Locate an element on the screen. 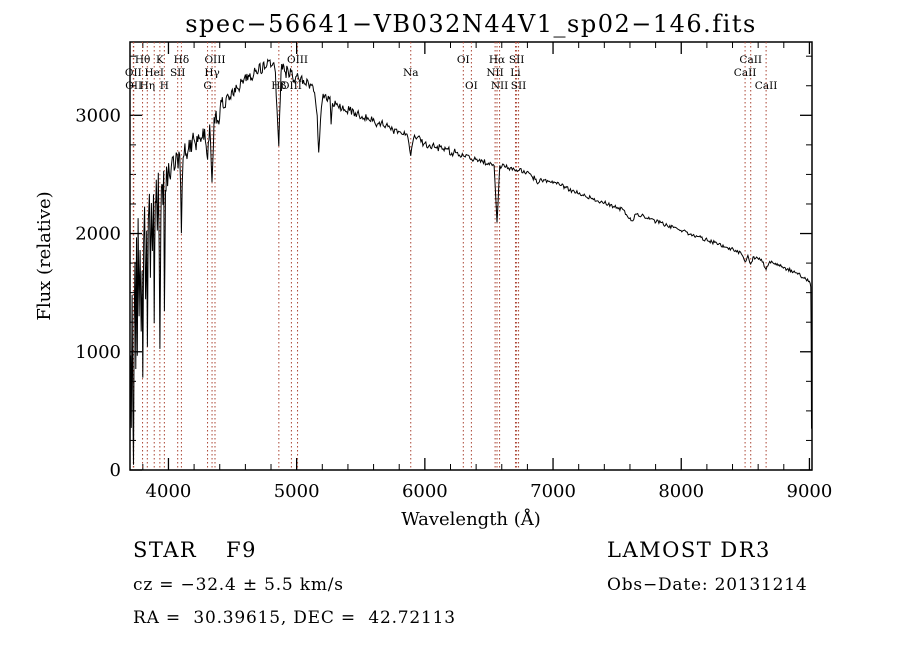  spectral-line-label-H: H is located at coordinates (164, 86).